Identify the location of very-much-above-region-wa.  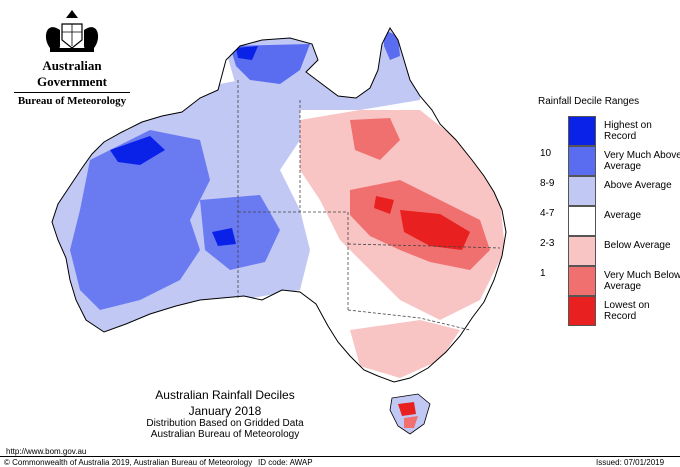
(140, 220).